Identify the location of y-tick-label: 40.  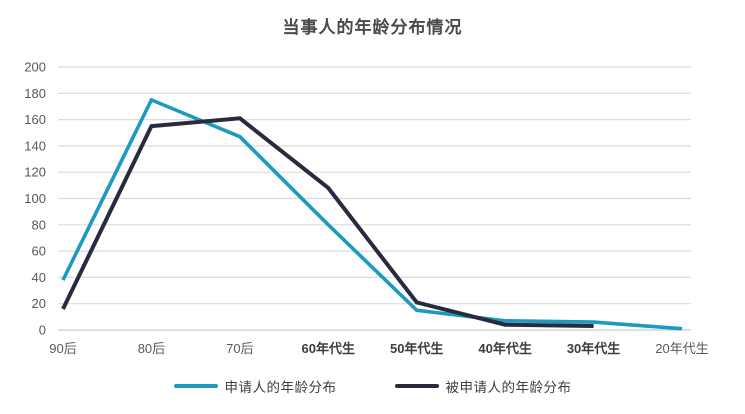
(39, 277).